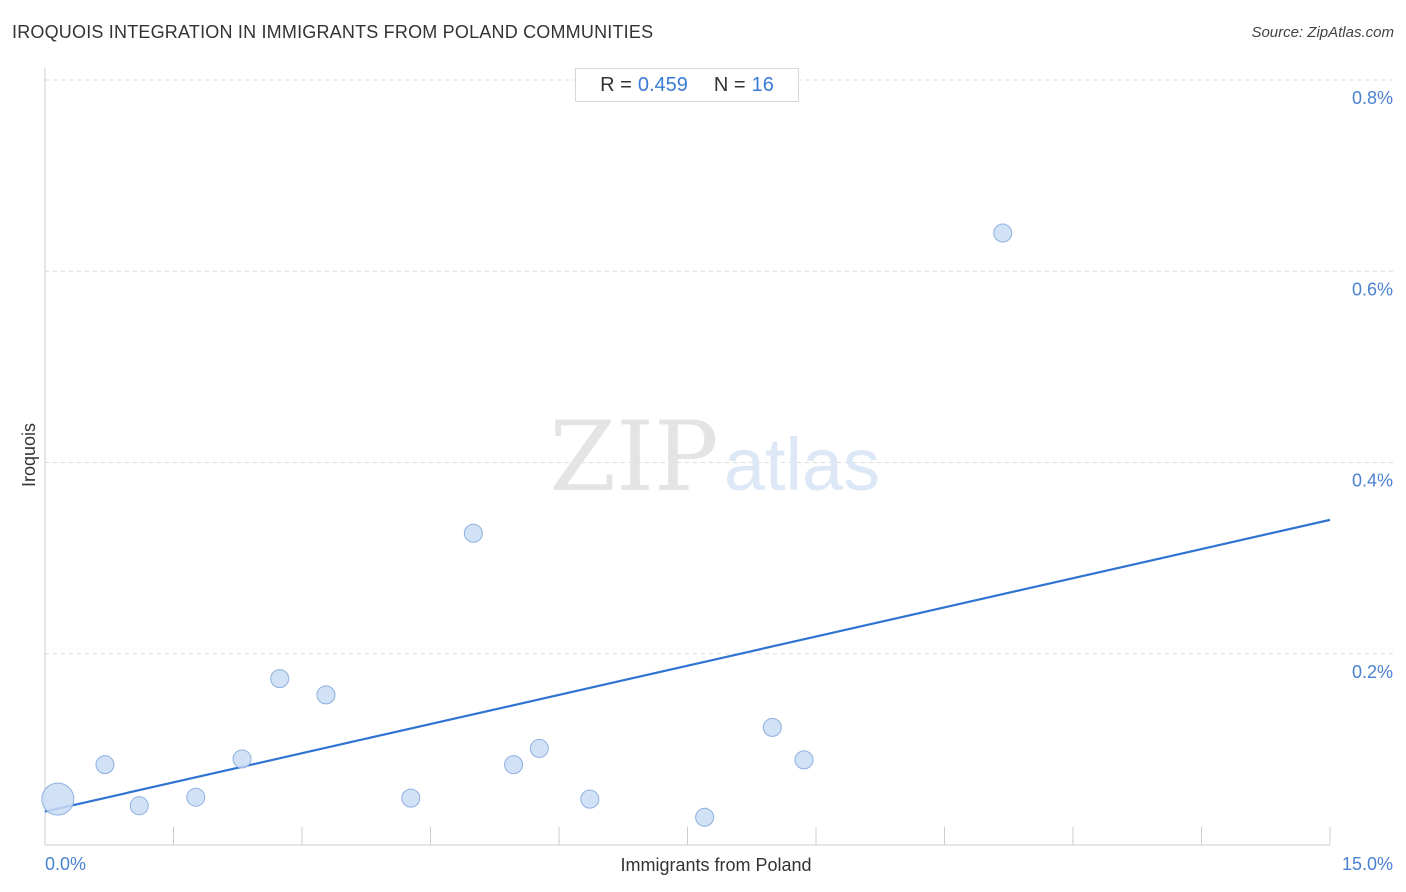  I want to click on y-tick-label-1: 0.6%, so click(1372, 289).